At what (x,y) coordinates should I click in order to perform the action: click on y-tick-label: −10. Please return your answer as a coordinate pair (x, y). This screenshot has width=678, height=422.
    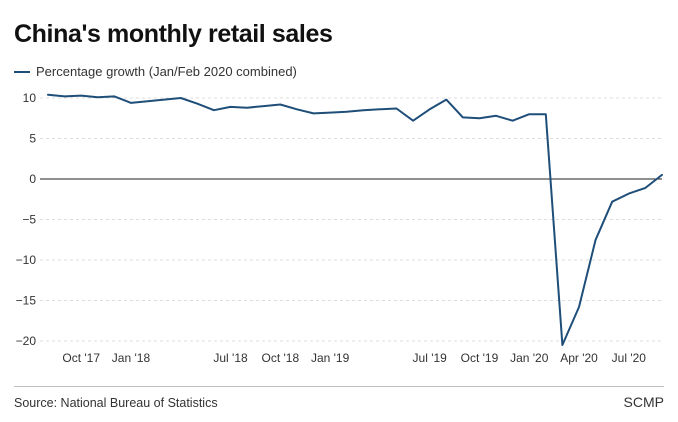
    Looking at the image, I should click on (26, 260).